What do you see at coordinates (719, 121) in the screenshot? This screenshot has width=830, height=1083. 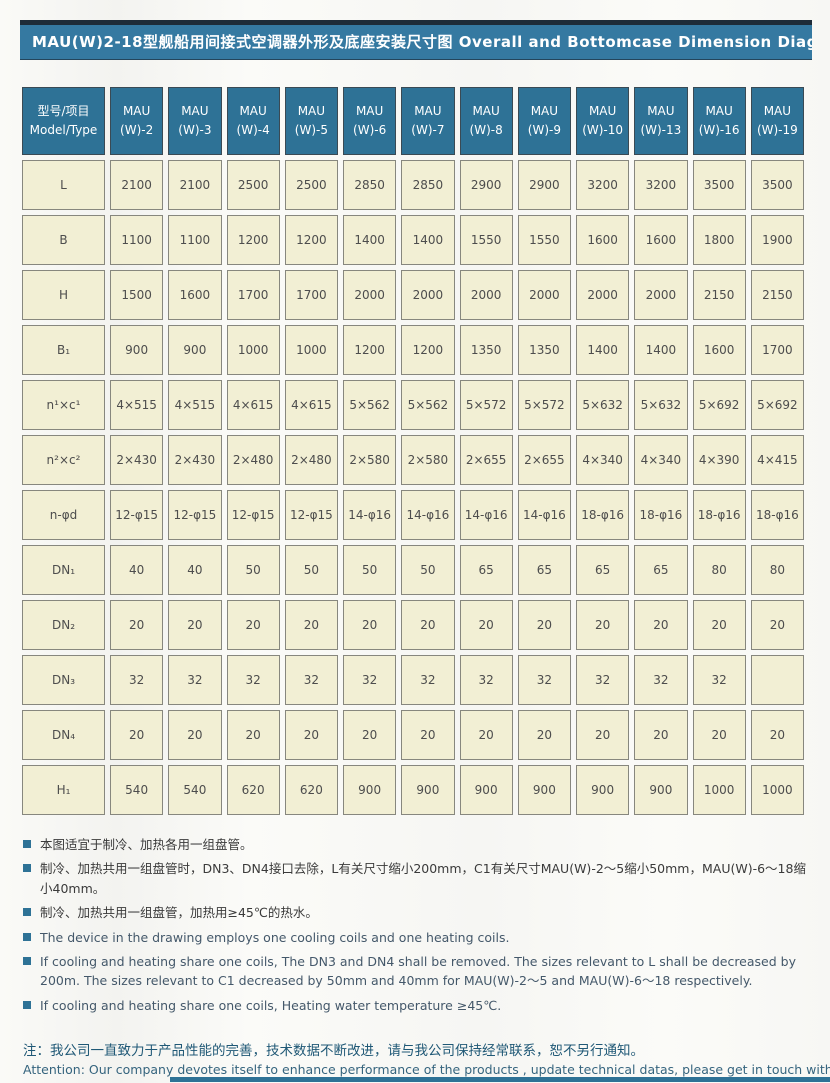 I see `column-header: MAU (W)-16` at bounding box center [719, 121].